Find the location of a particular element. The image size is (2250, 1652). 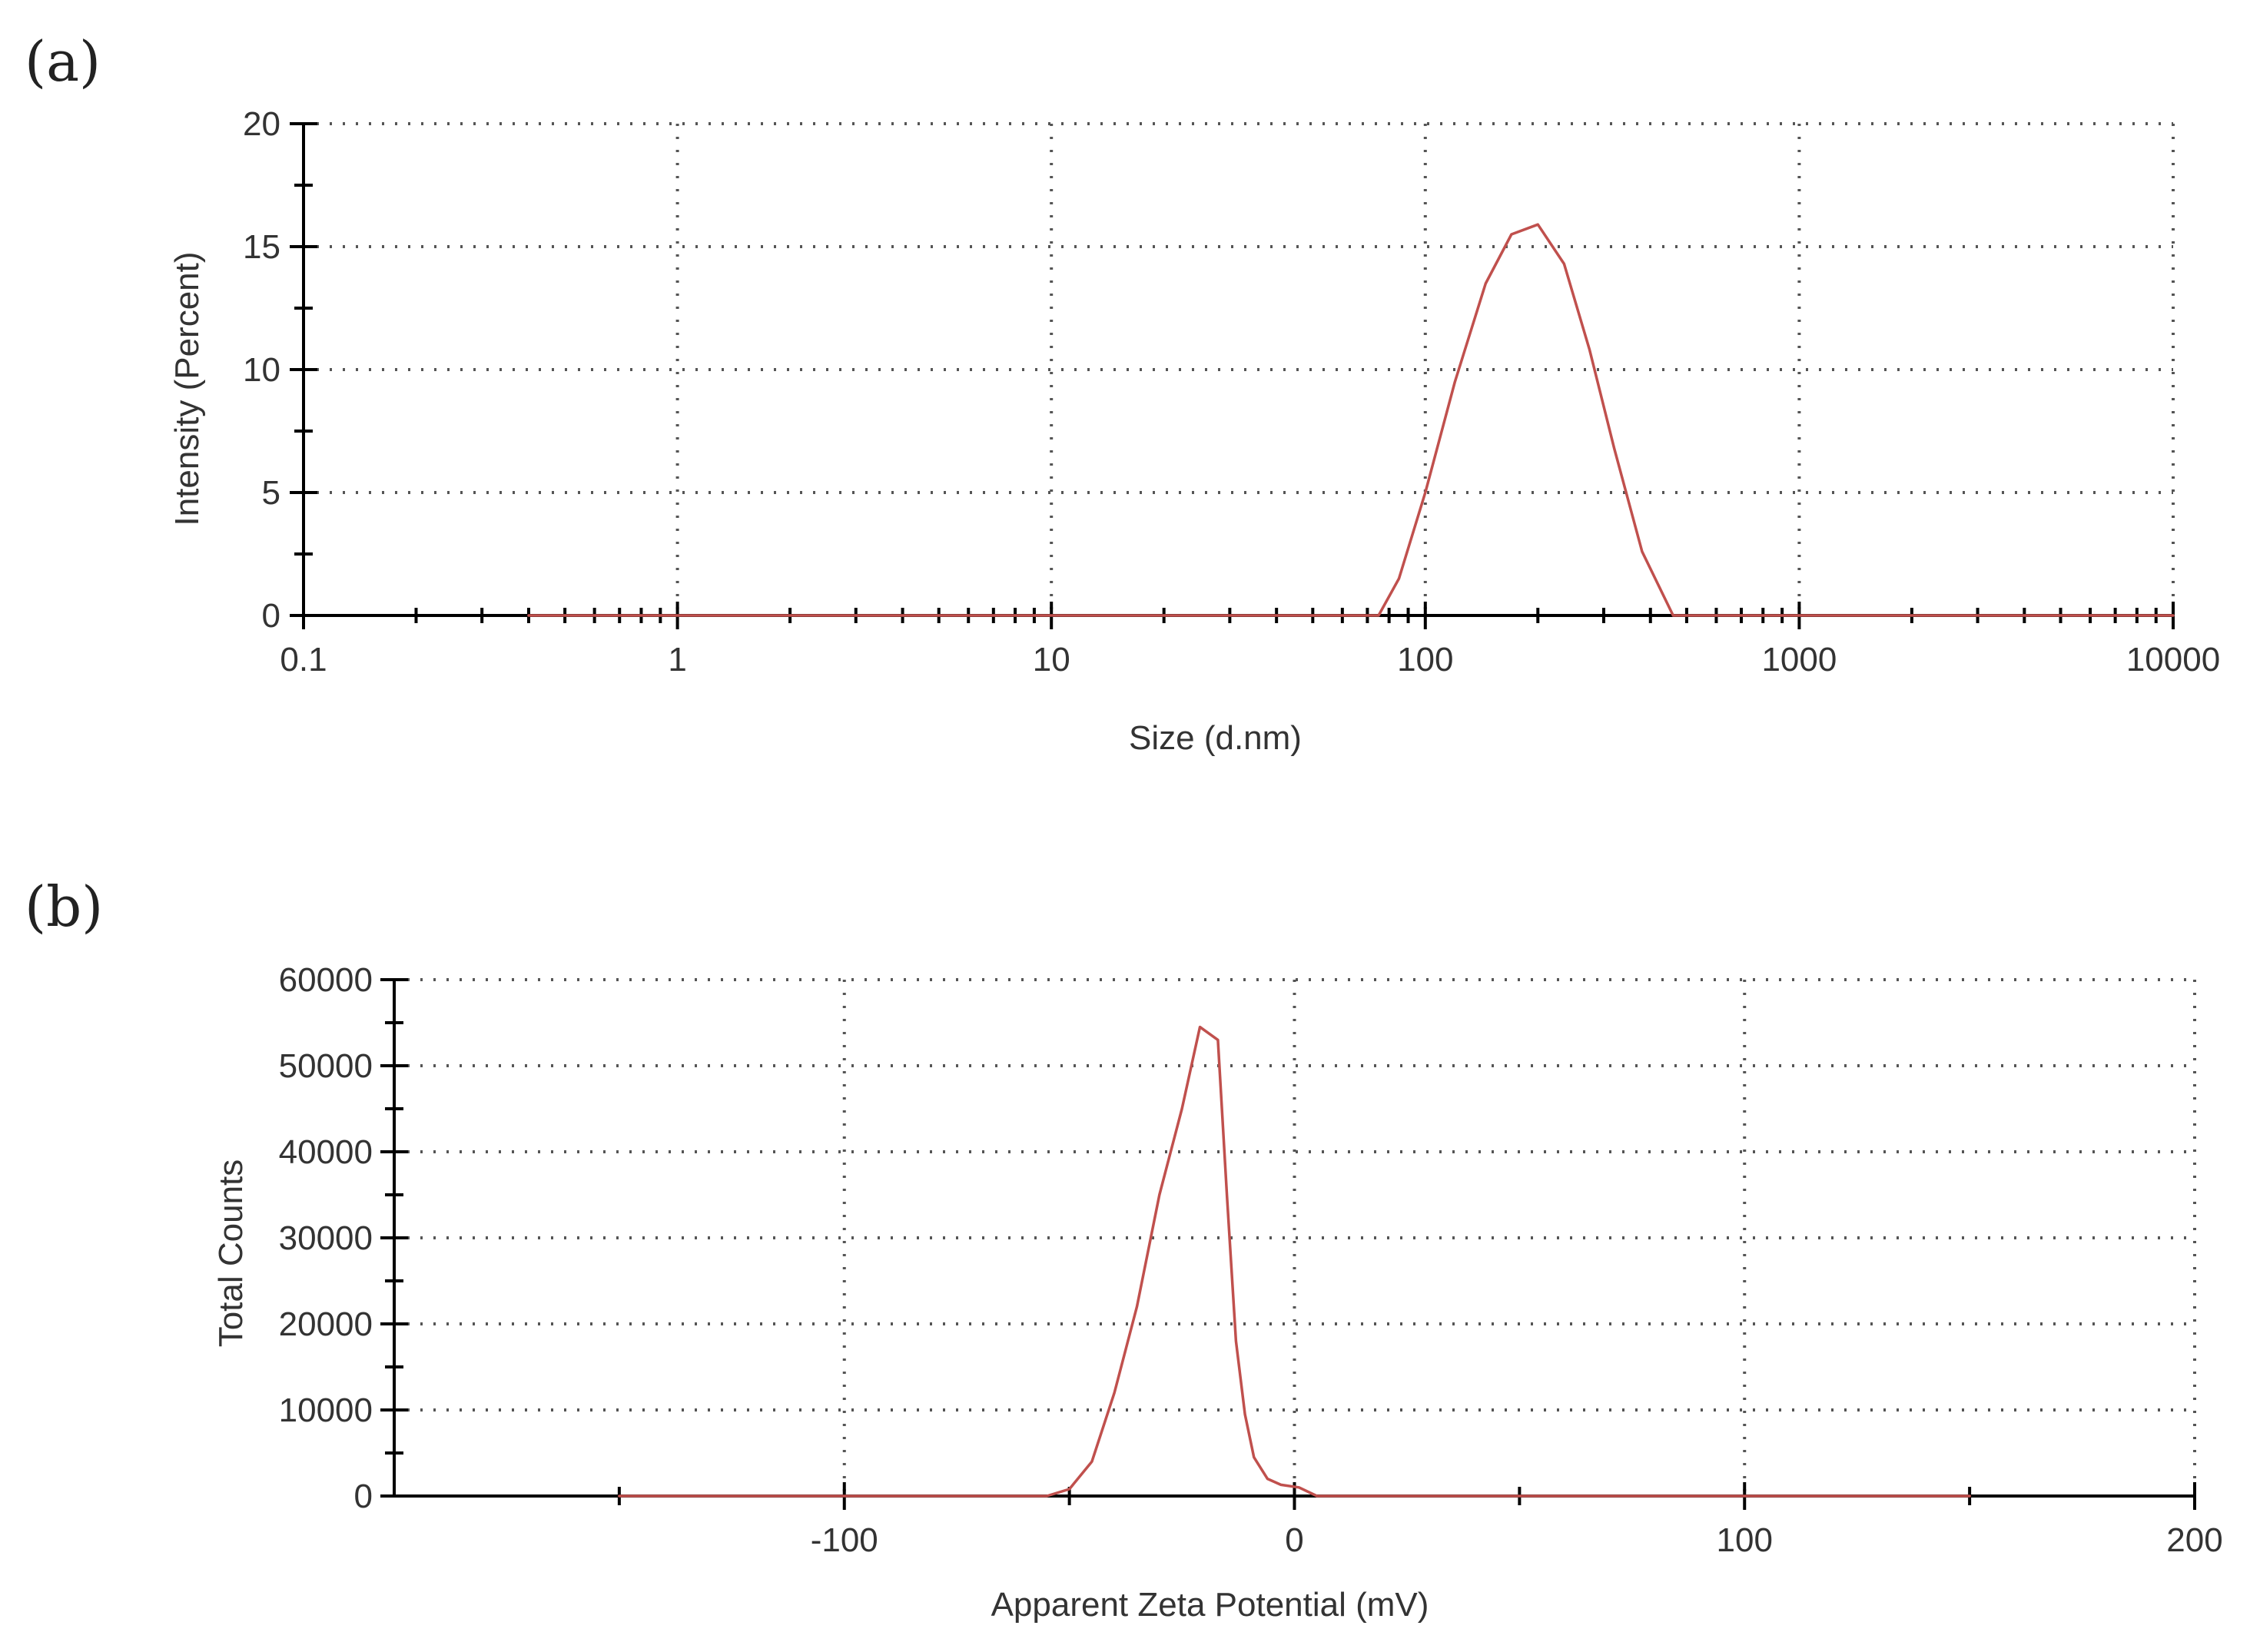

panel-label: (b) is located at coordinates (64, 906).